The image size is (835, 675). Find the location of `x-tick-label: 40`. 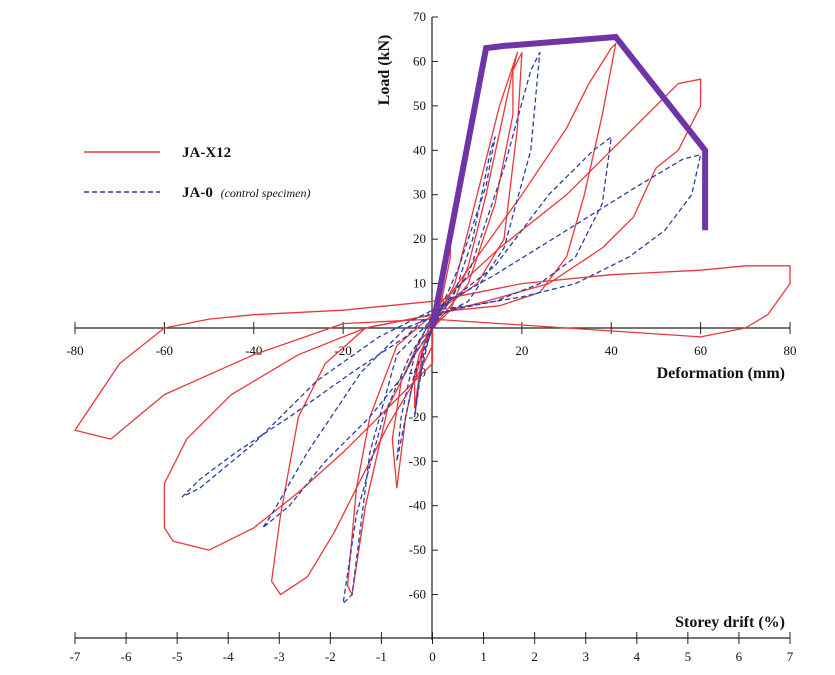

x-tick-label: 40 is located at coordinates (611, 350).